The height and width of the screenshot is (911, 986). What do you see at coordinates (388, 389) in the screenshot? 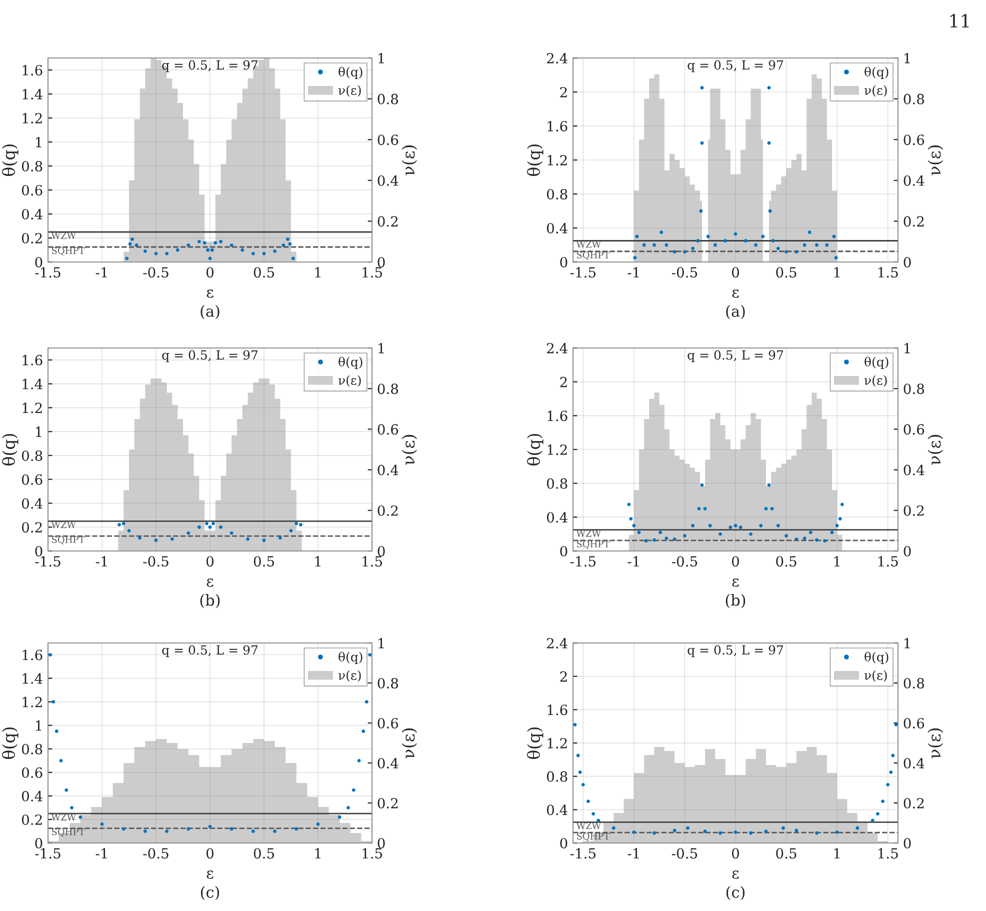
I see `y2-tick-label: 0.8` at bounding box center [388, 389].